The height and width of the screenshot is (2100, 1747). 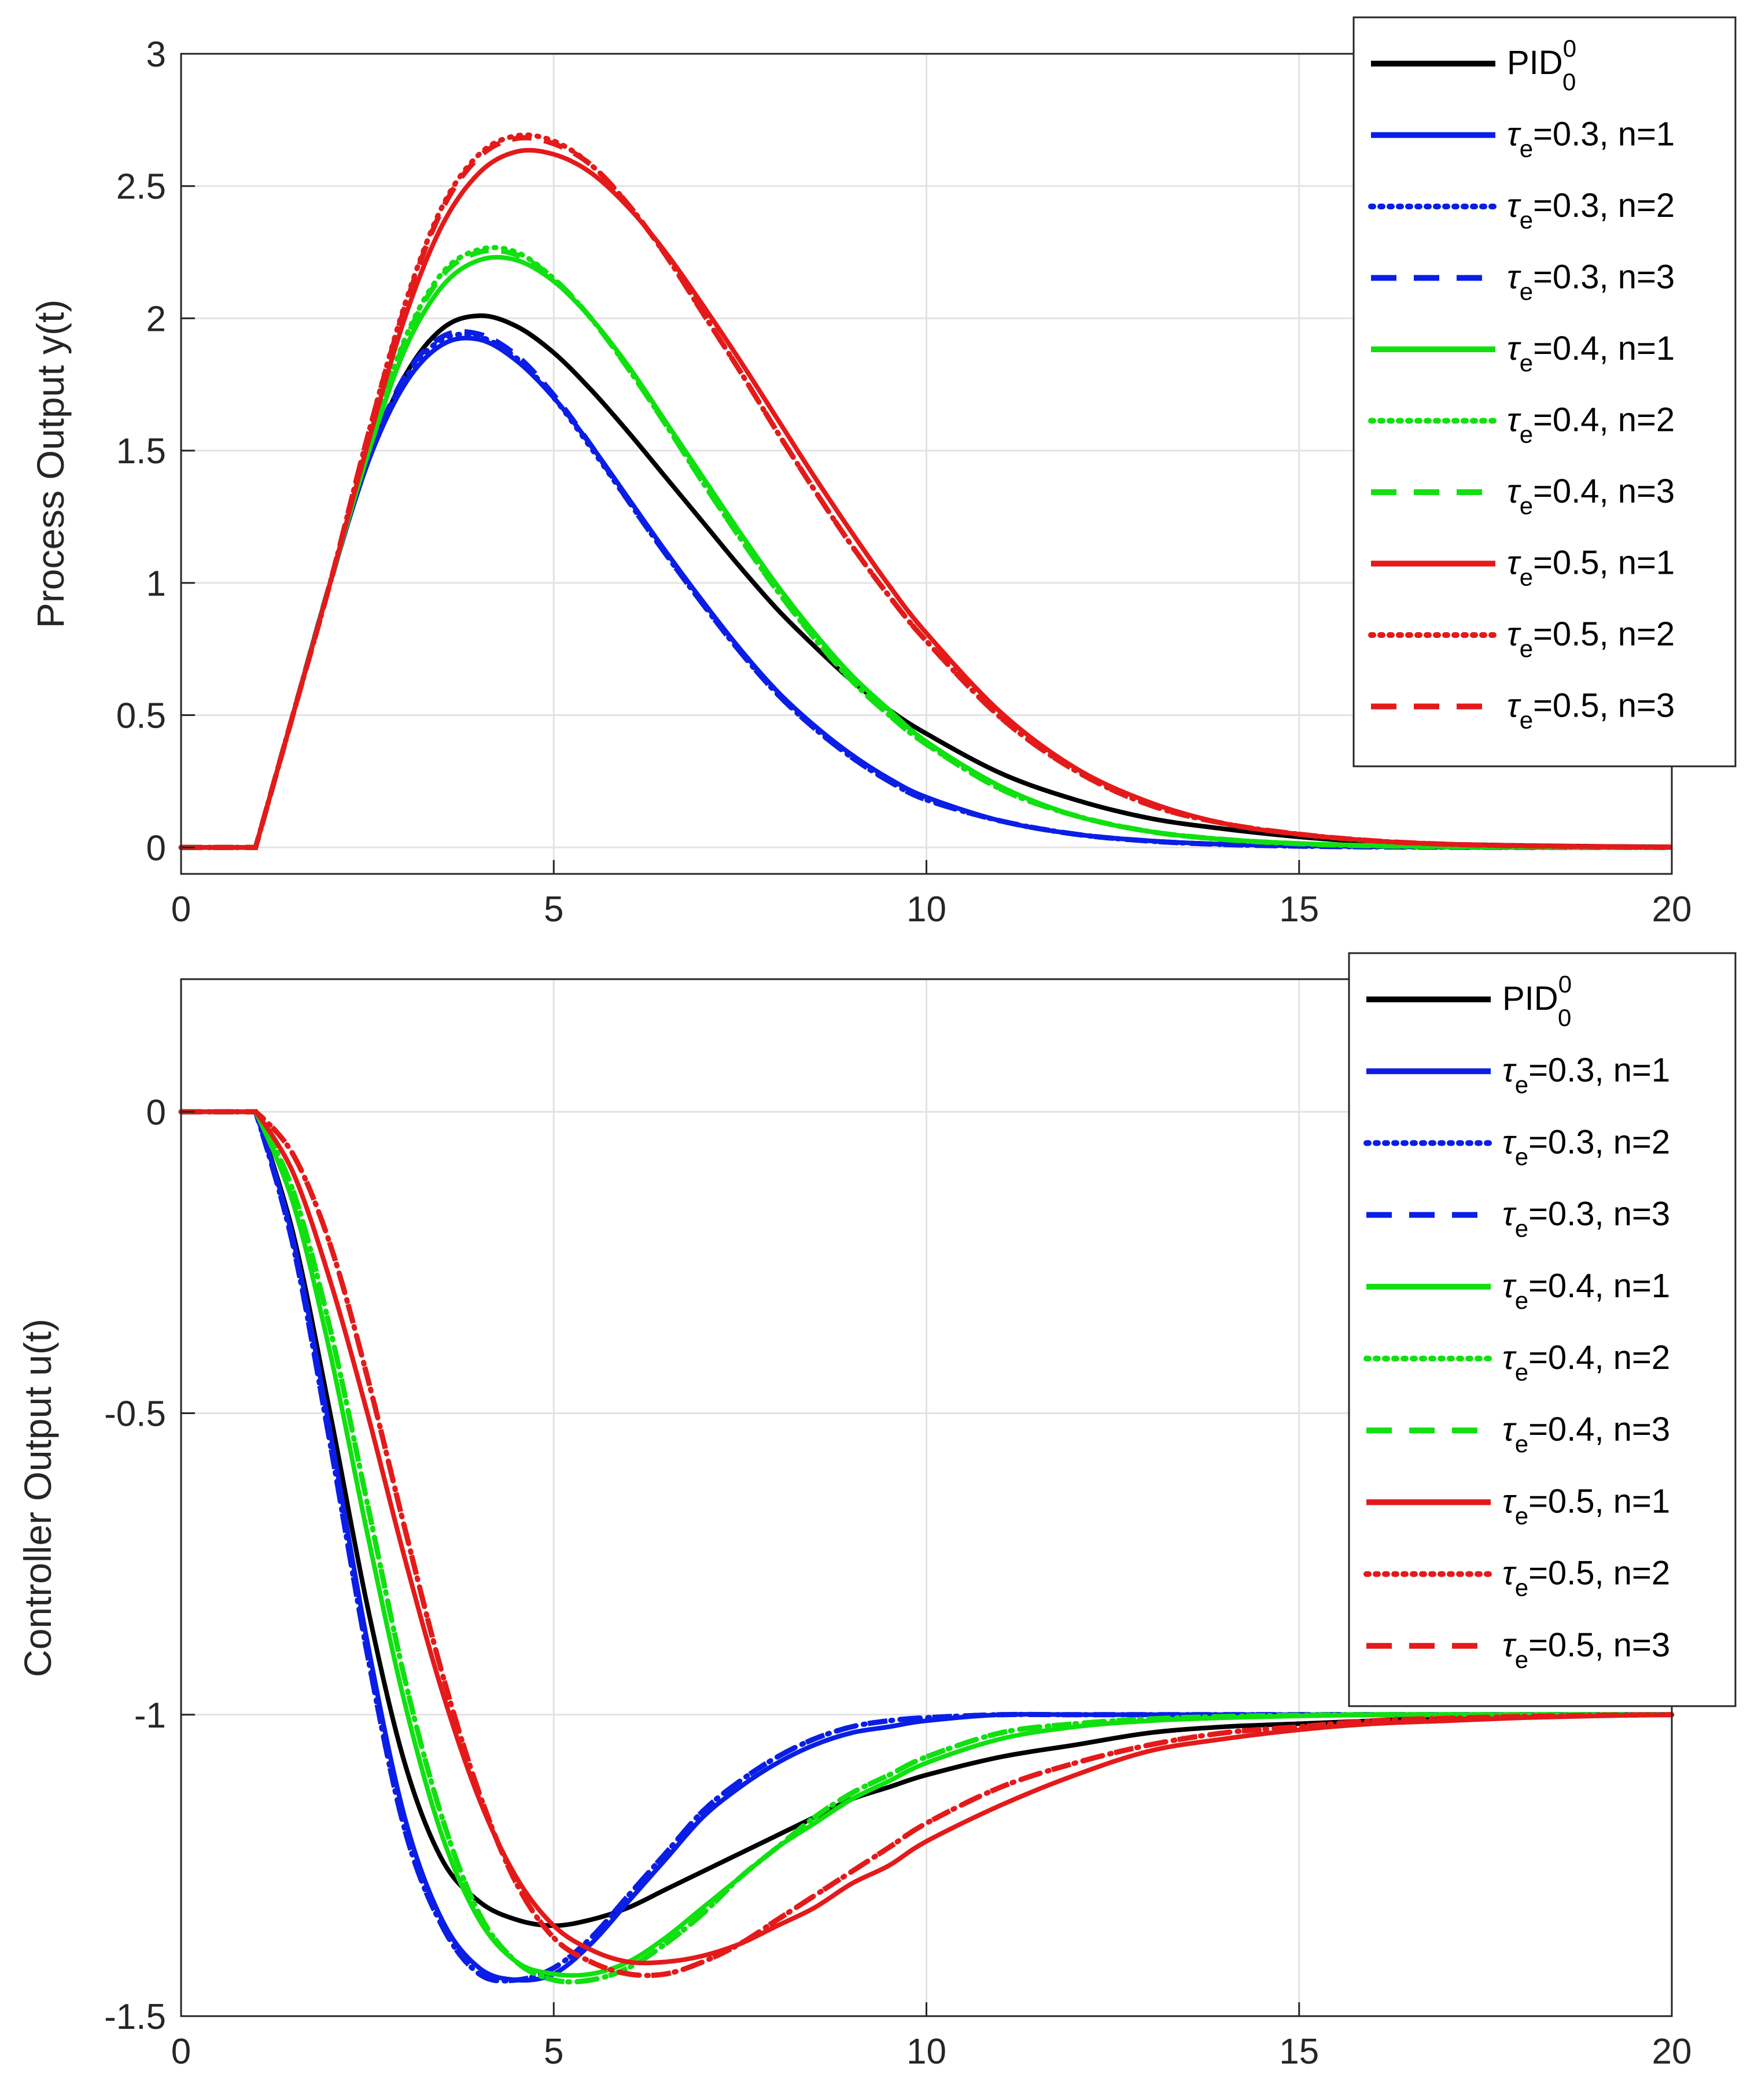 I want to click on y-tick-label: 3, so click(x=156, y=55).